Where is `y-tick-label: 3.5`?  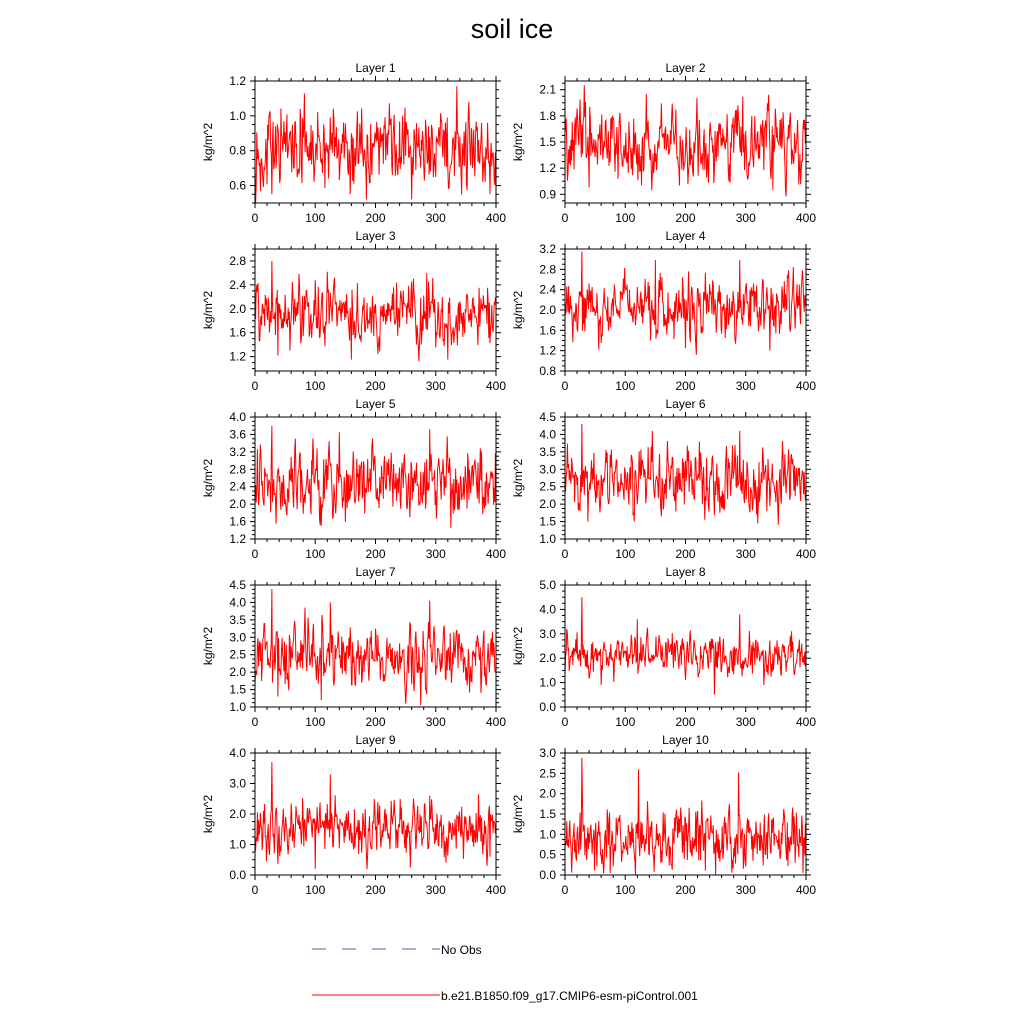
y-tick-label: 3.5 is located at coordinates (547, 452).